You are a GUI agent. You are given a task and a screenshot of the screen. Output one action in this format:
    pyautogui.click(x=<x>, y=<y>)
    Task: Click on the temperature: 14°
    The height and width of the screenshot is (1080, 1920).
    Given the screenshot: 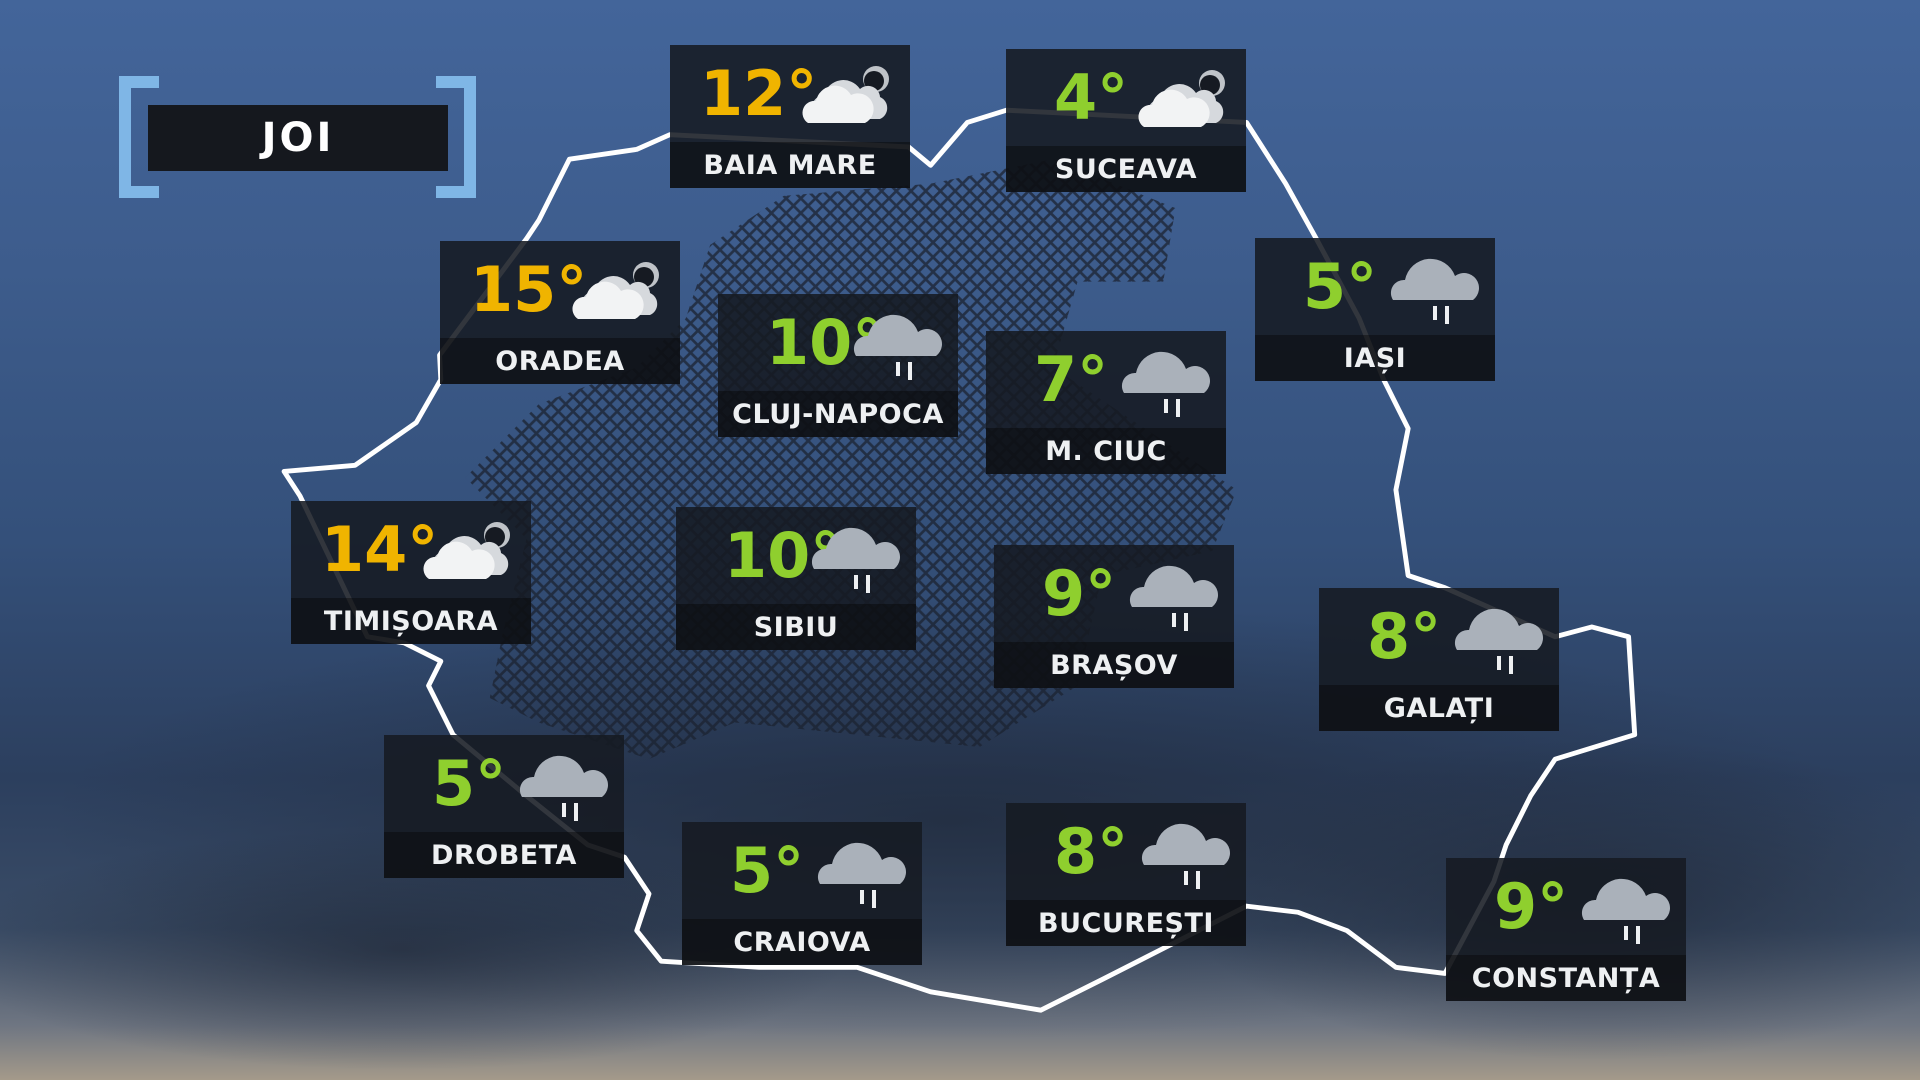 What is the action you would take?
    pyautogui.click(x=380, y=549)
    